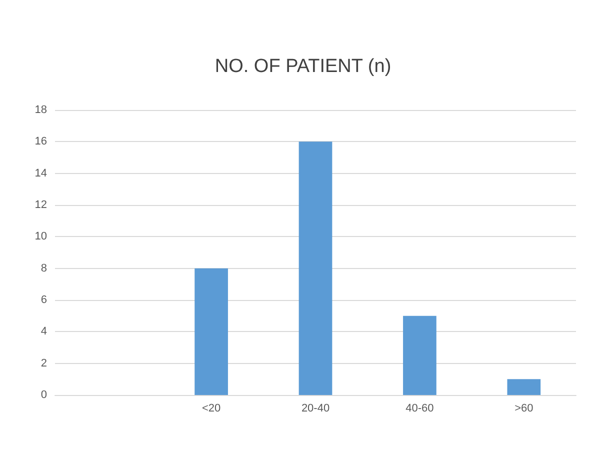 This screenshot has height=451, width=606. I want to click on y-tick-label: 8, so click(43, 268).